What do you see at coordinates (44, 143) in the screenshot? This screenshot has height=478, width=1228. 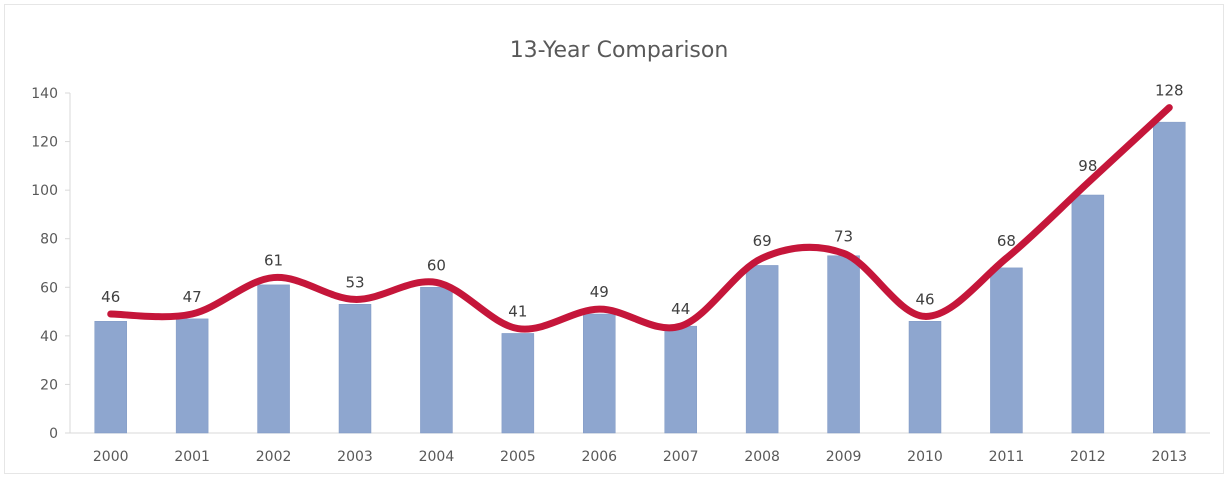 I see `y-tick-label: 120` at bounding box center [44, 143].